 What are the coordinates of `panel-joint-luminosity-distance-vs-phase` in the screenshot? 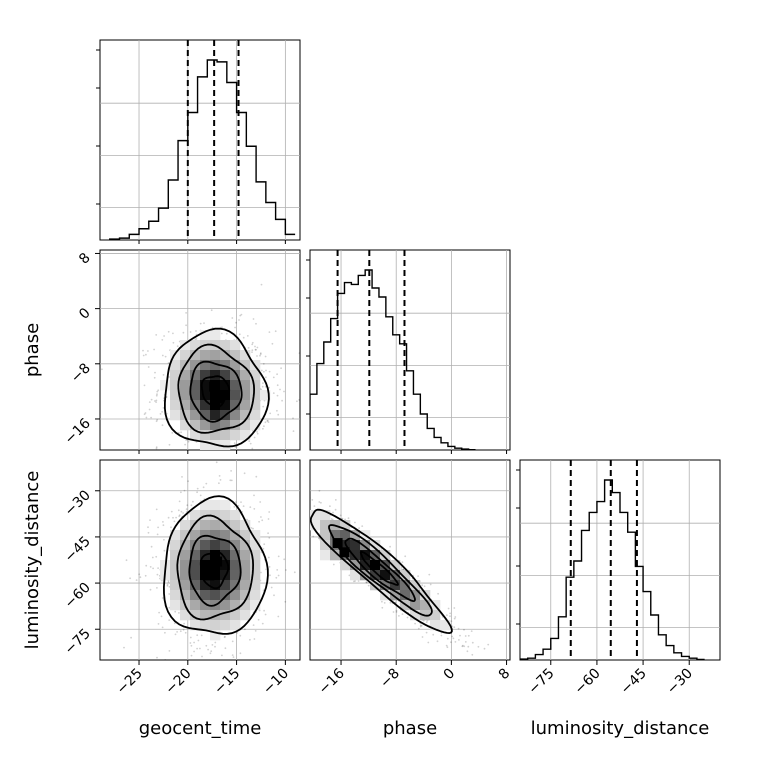 It's located at (392, 562).